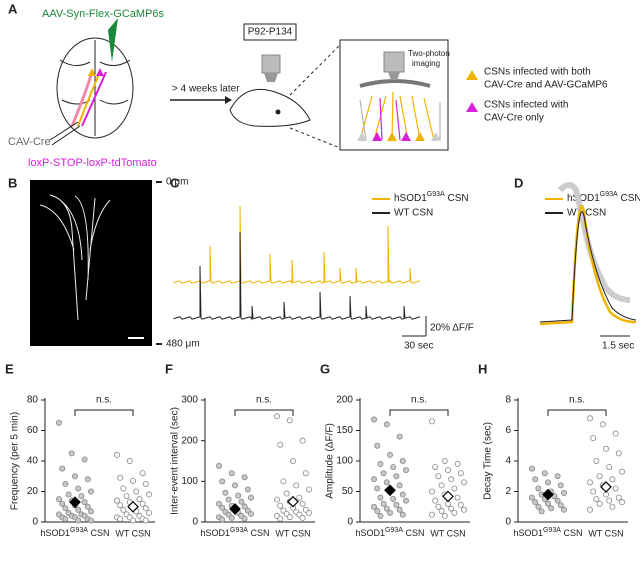 This screenshot has height=576, width=640. Describe the element at coordinates (189, 400) in the screenshot. I see `y-tick-label: 300` at that location.